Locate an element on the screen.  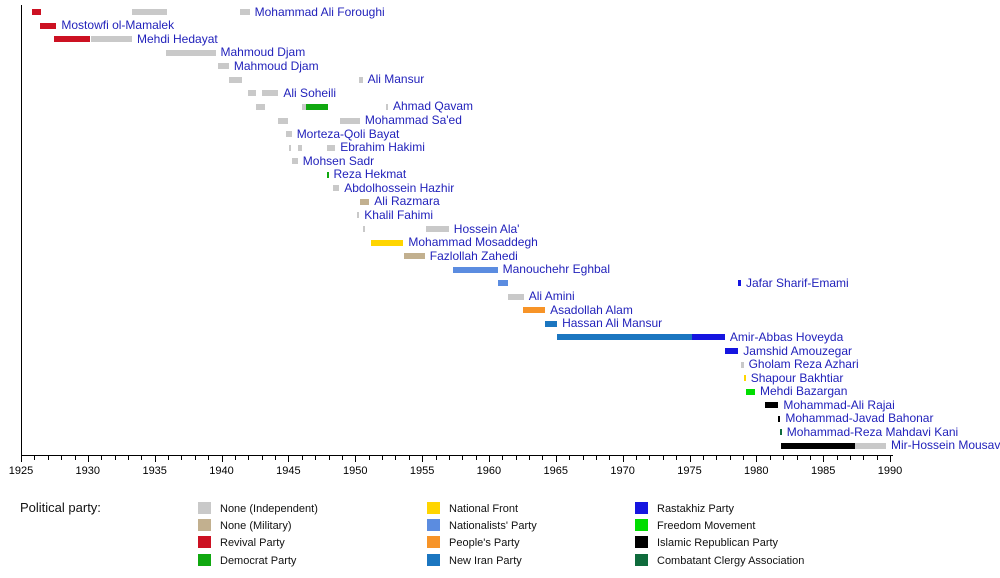
legend-swatch-ind is located at coordinates (204, 508).